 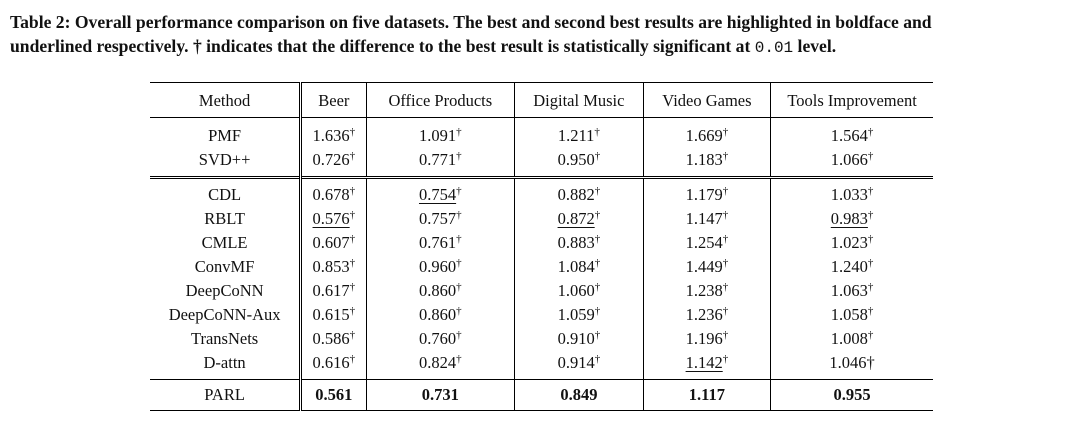 What do you see at coordinates (852, 267) in the screenshot?
I see `cell-tools-improvement: 1.240†` at bounding box center [852, 267].